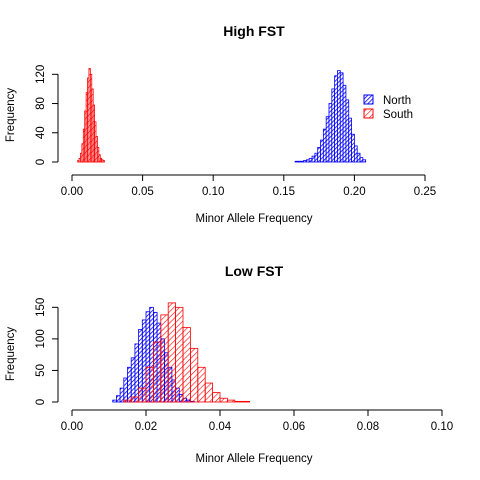 The width and height of the screenshot is (480, 480). I want to click on y-tick-label: 100, so click(41, 338).